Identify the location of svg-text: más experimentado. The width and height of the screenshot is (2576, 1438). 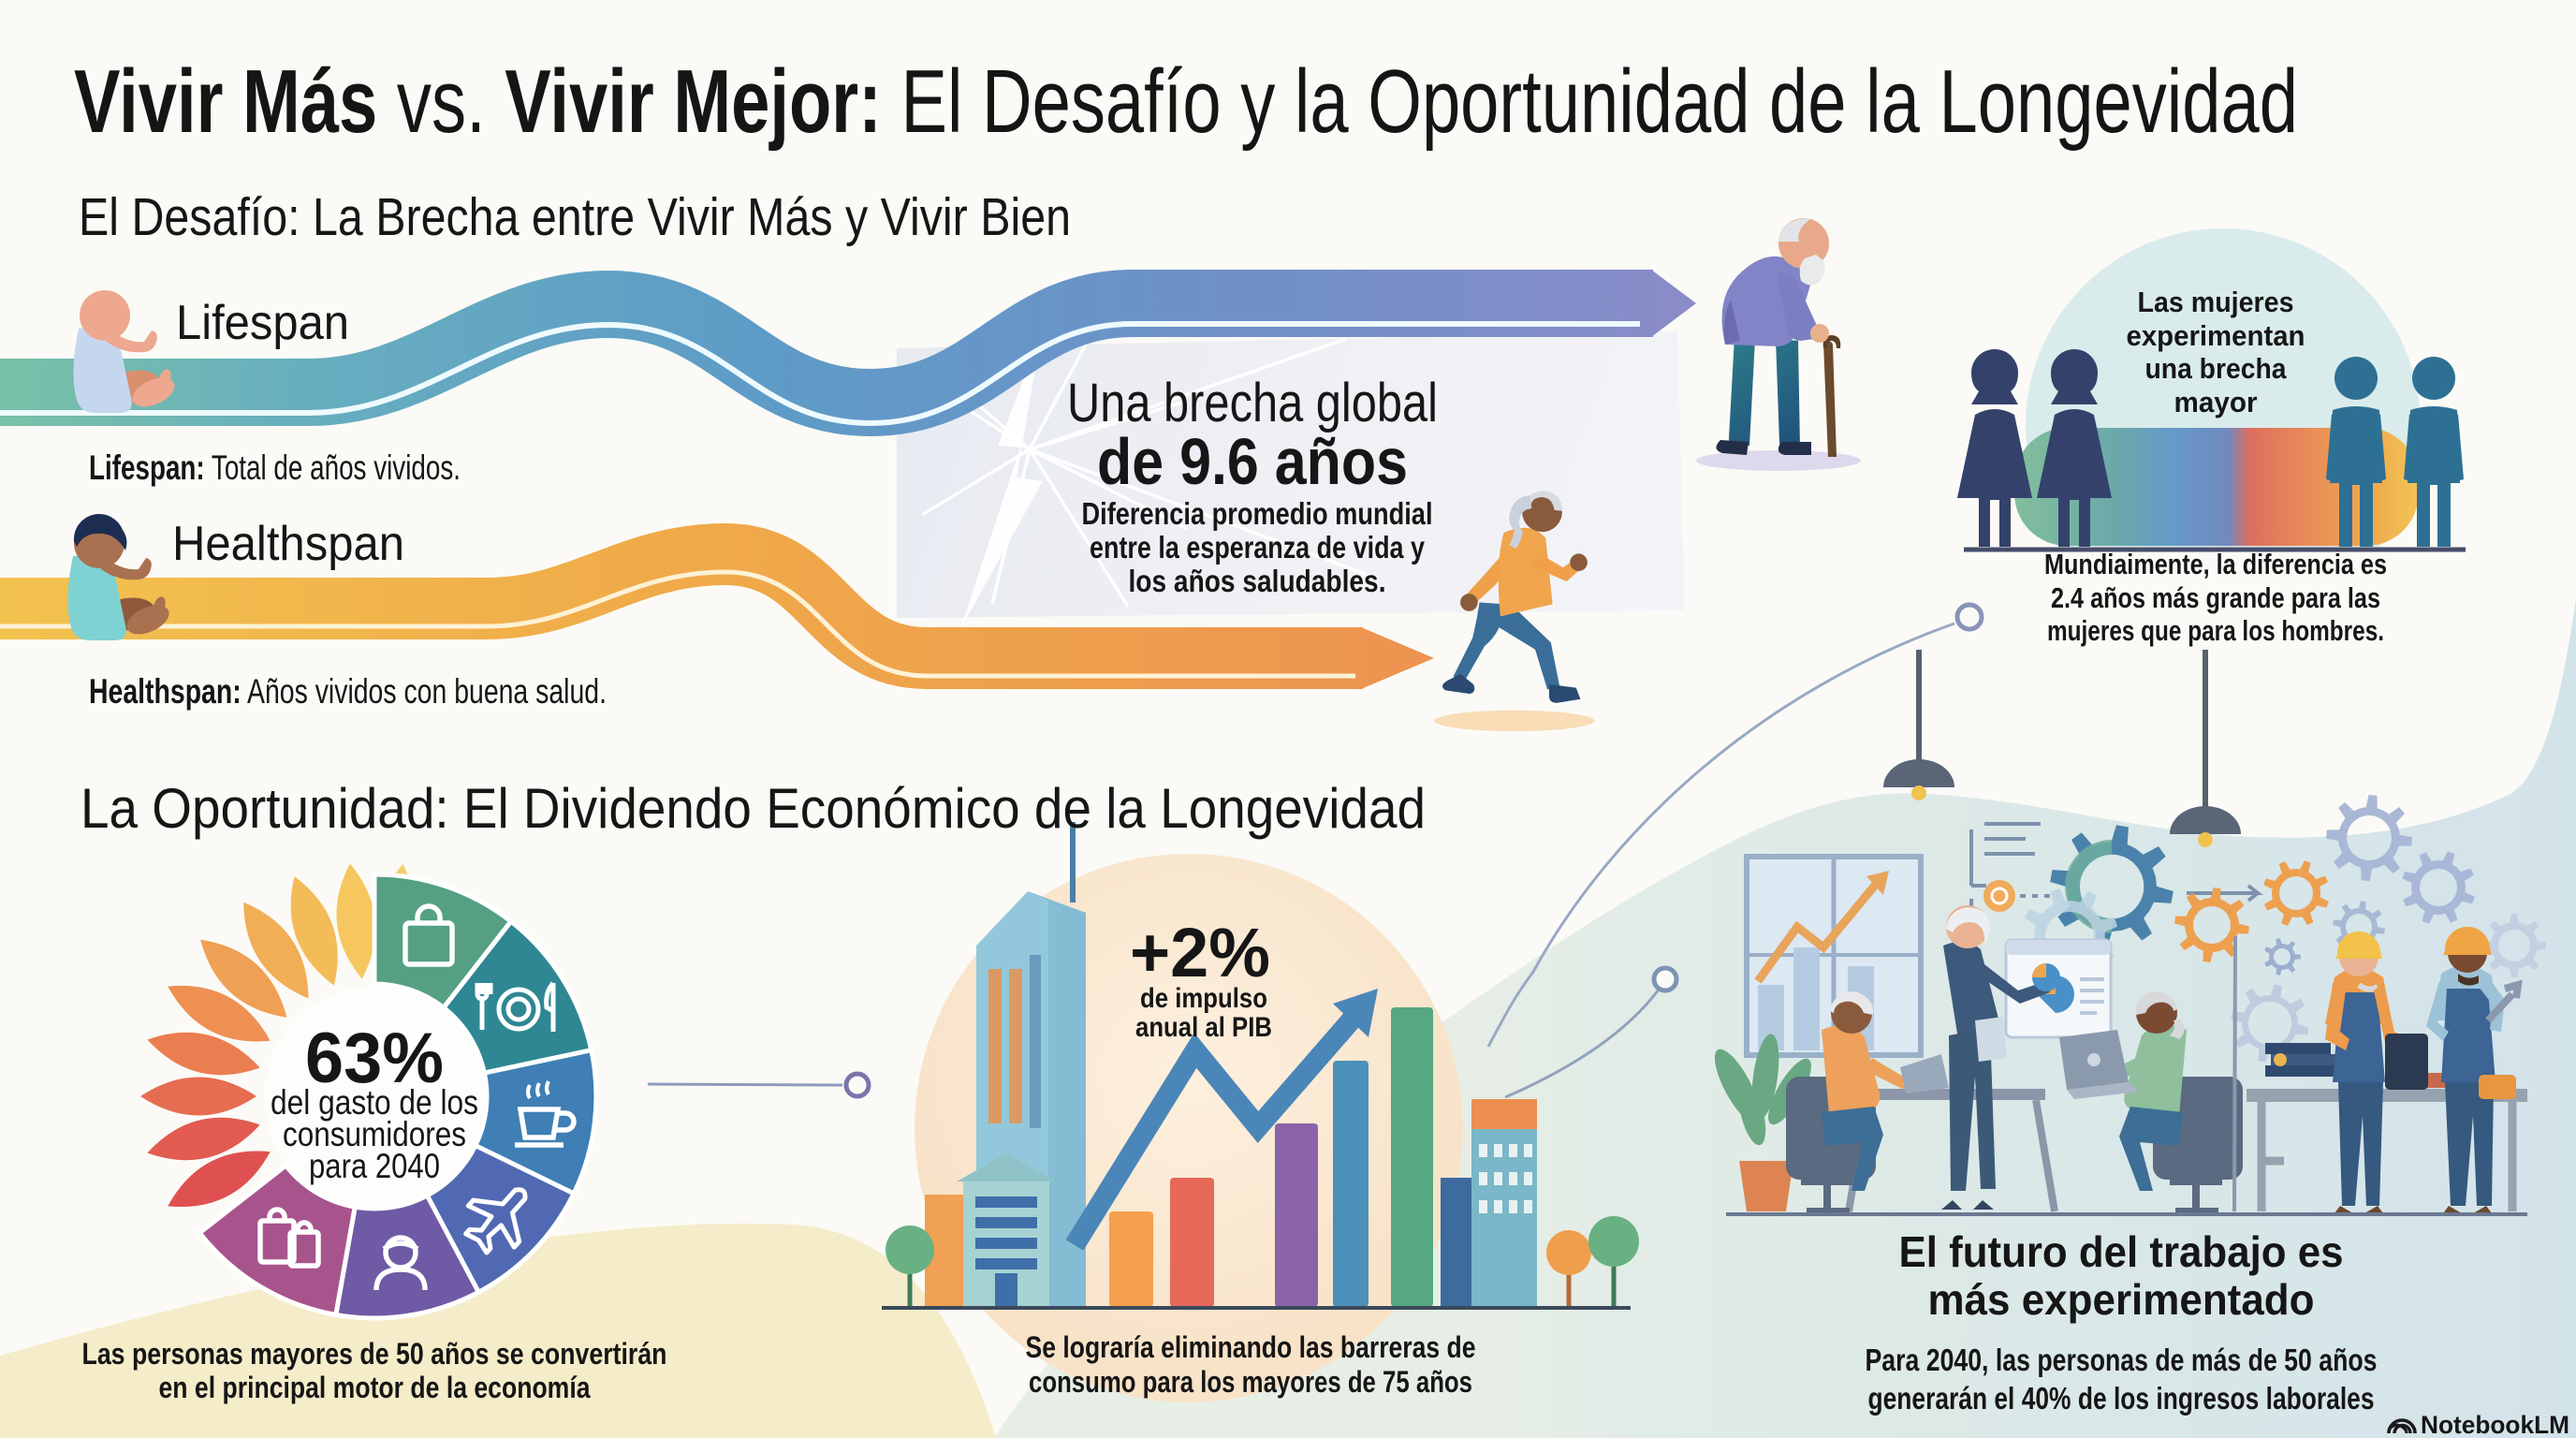
(2121, 1299).